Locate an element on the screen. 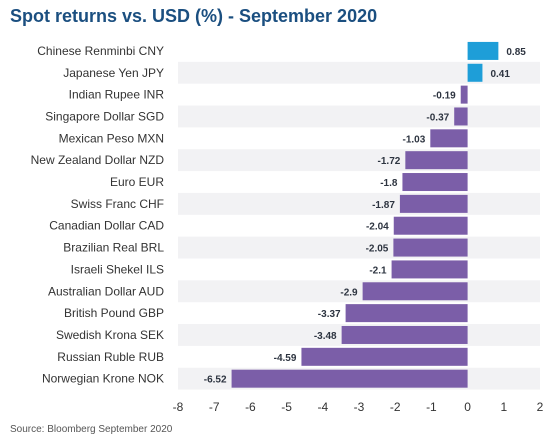 This screenshot has width=555, height=446. x-tick-label: -3 is located at coordinates (359, 407).